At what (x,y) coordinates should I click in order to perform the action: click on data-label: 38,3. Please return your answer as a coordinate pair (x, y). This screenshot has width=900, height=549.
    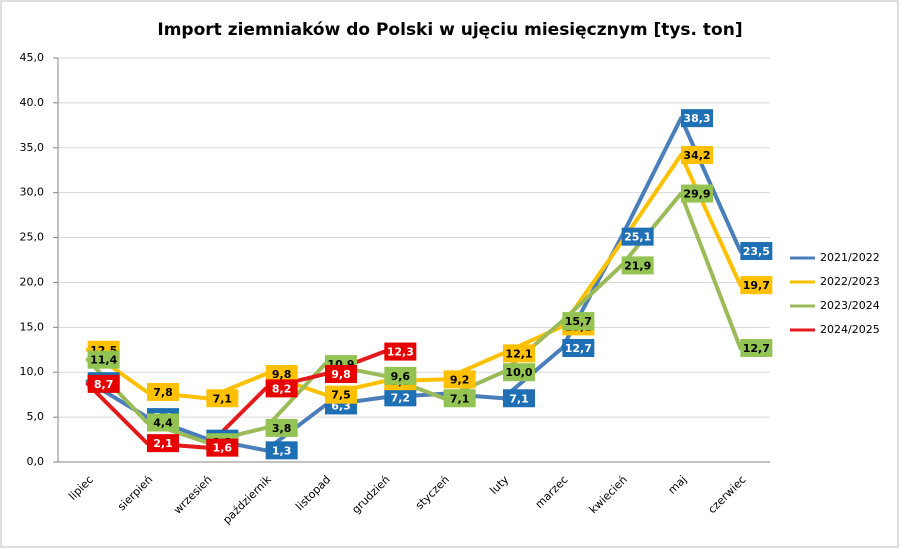
    Looking at the image, I should click on (696, 118).